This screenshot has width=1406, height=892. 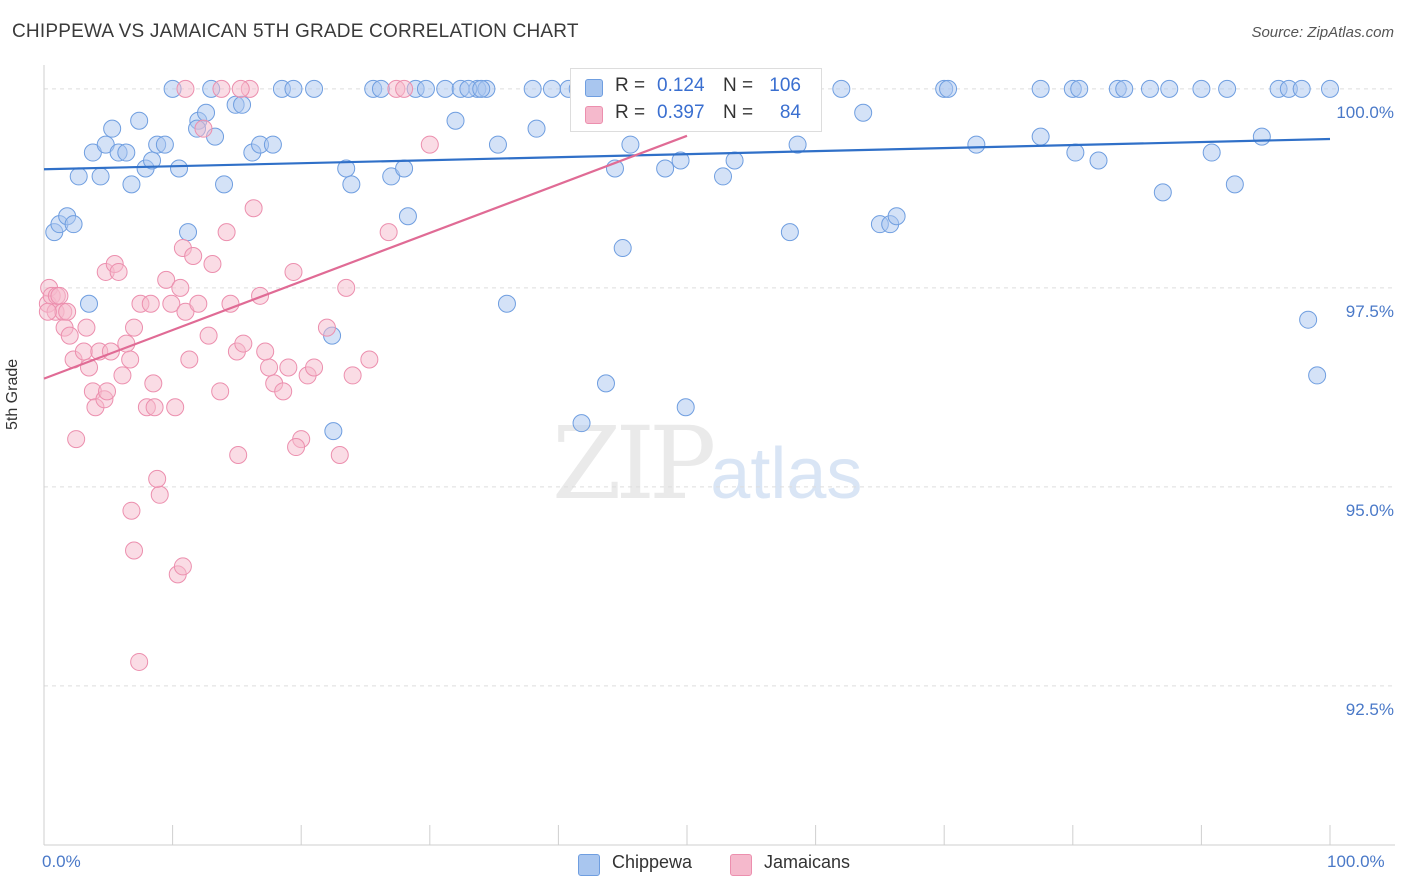 I want to click on y-axis-label: 5th Grade, so click(x=12, y=394).